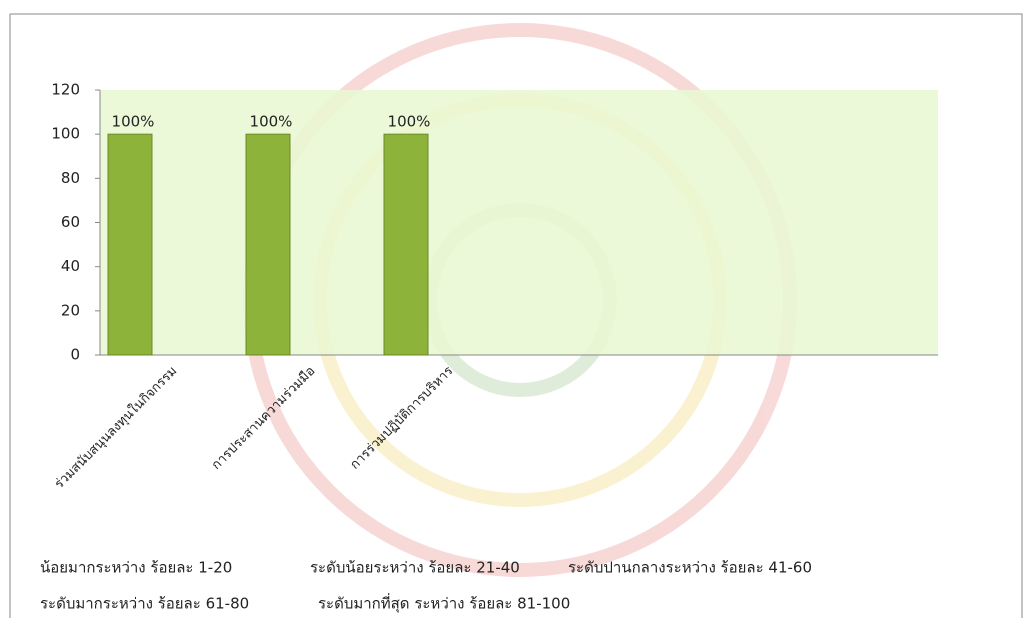 This screenshot has height=618, width=1025. Describe the element at coordinates (70, 222) in the screenshot. I see `y-tick-label: 60` at that location.